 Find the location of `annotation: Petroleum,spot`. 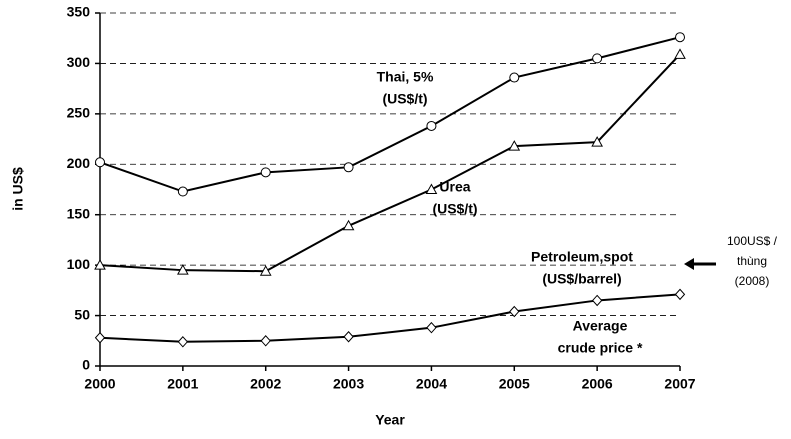

annotation: Petroleum,spot is located at coordinates (582, 257).